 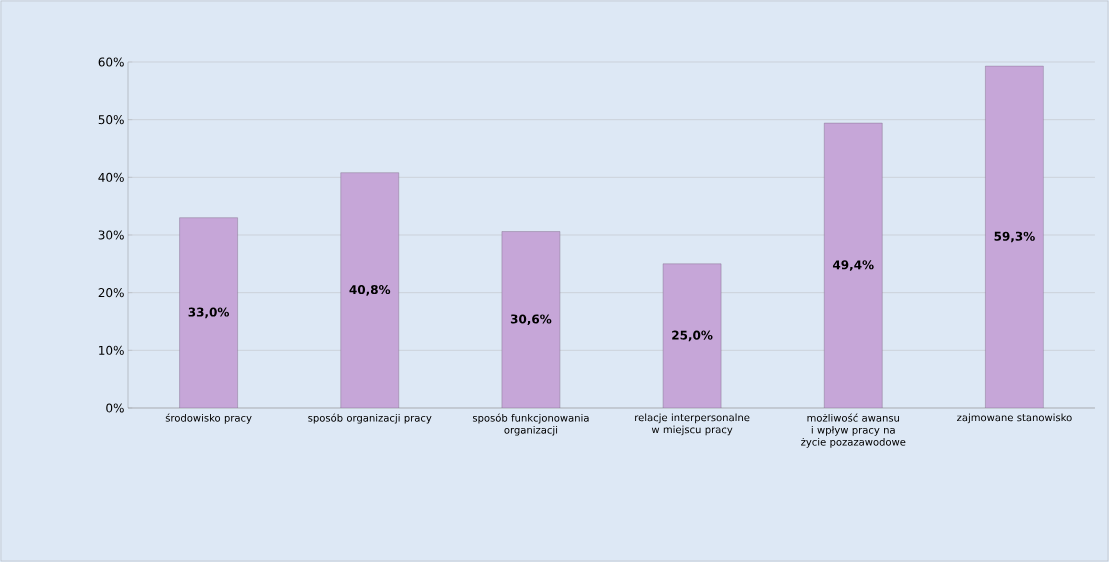 What do you see at coordinates (208, 418) in the screenshot?
I see `x-tick-label: środowisko pracy` at bounding box center [208, 418].